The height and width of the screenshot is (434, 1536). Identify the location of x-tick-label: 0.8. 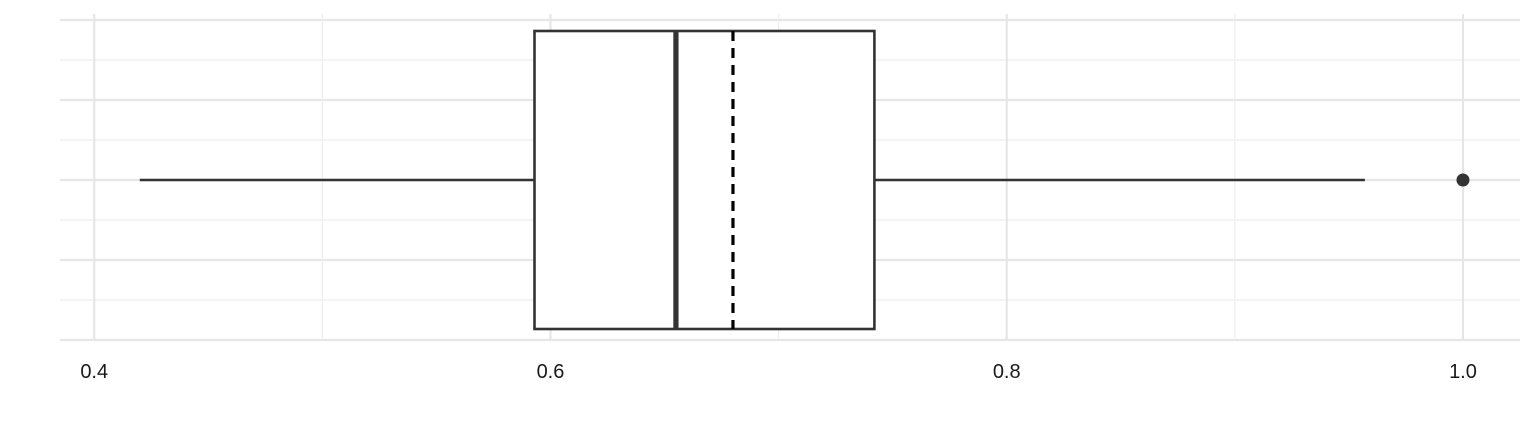
(1007, 372).